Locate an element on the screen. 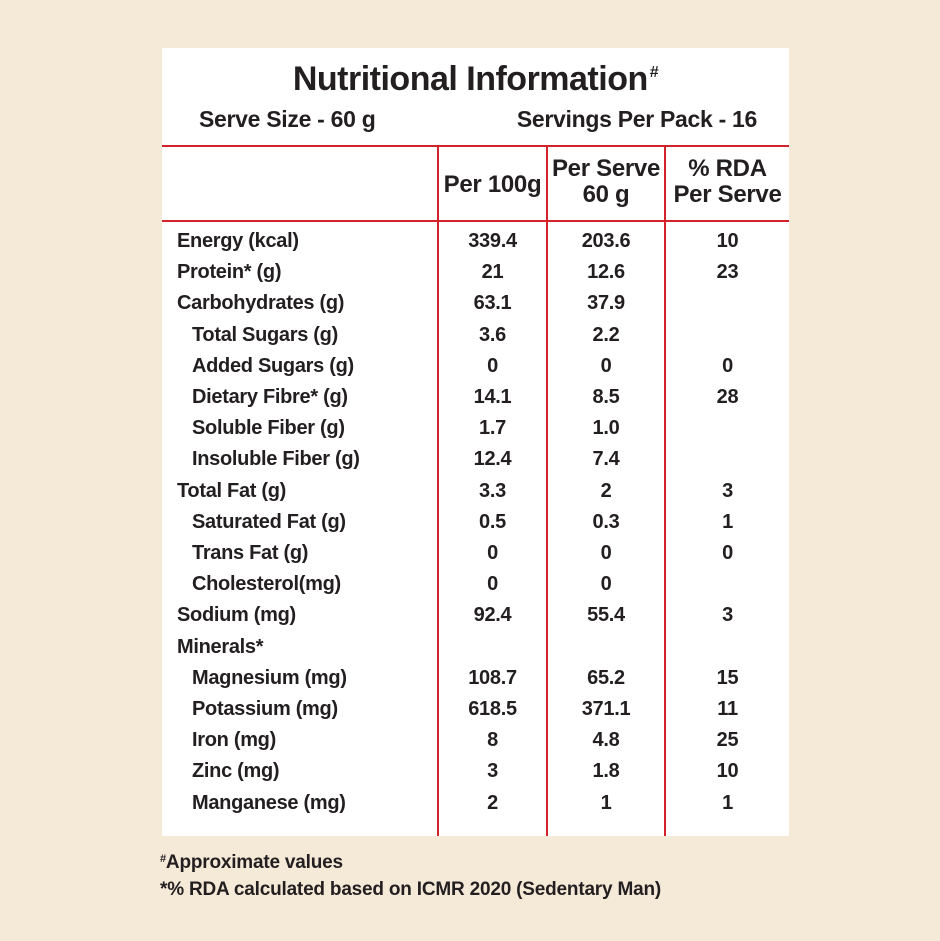 The height and width of the screenshot is (941, 940). value-per-serve: 37.9 is located at coordinates (606, 303).